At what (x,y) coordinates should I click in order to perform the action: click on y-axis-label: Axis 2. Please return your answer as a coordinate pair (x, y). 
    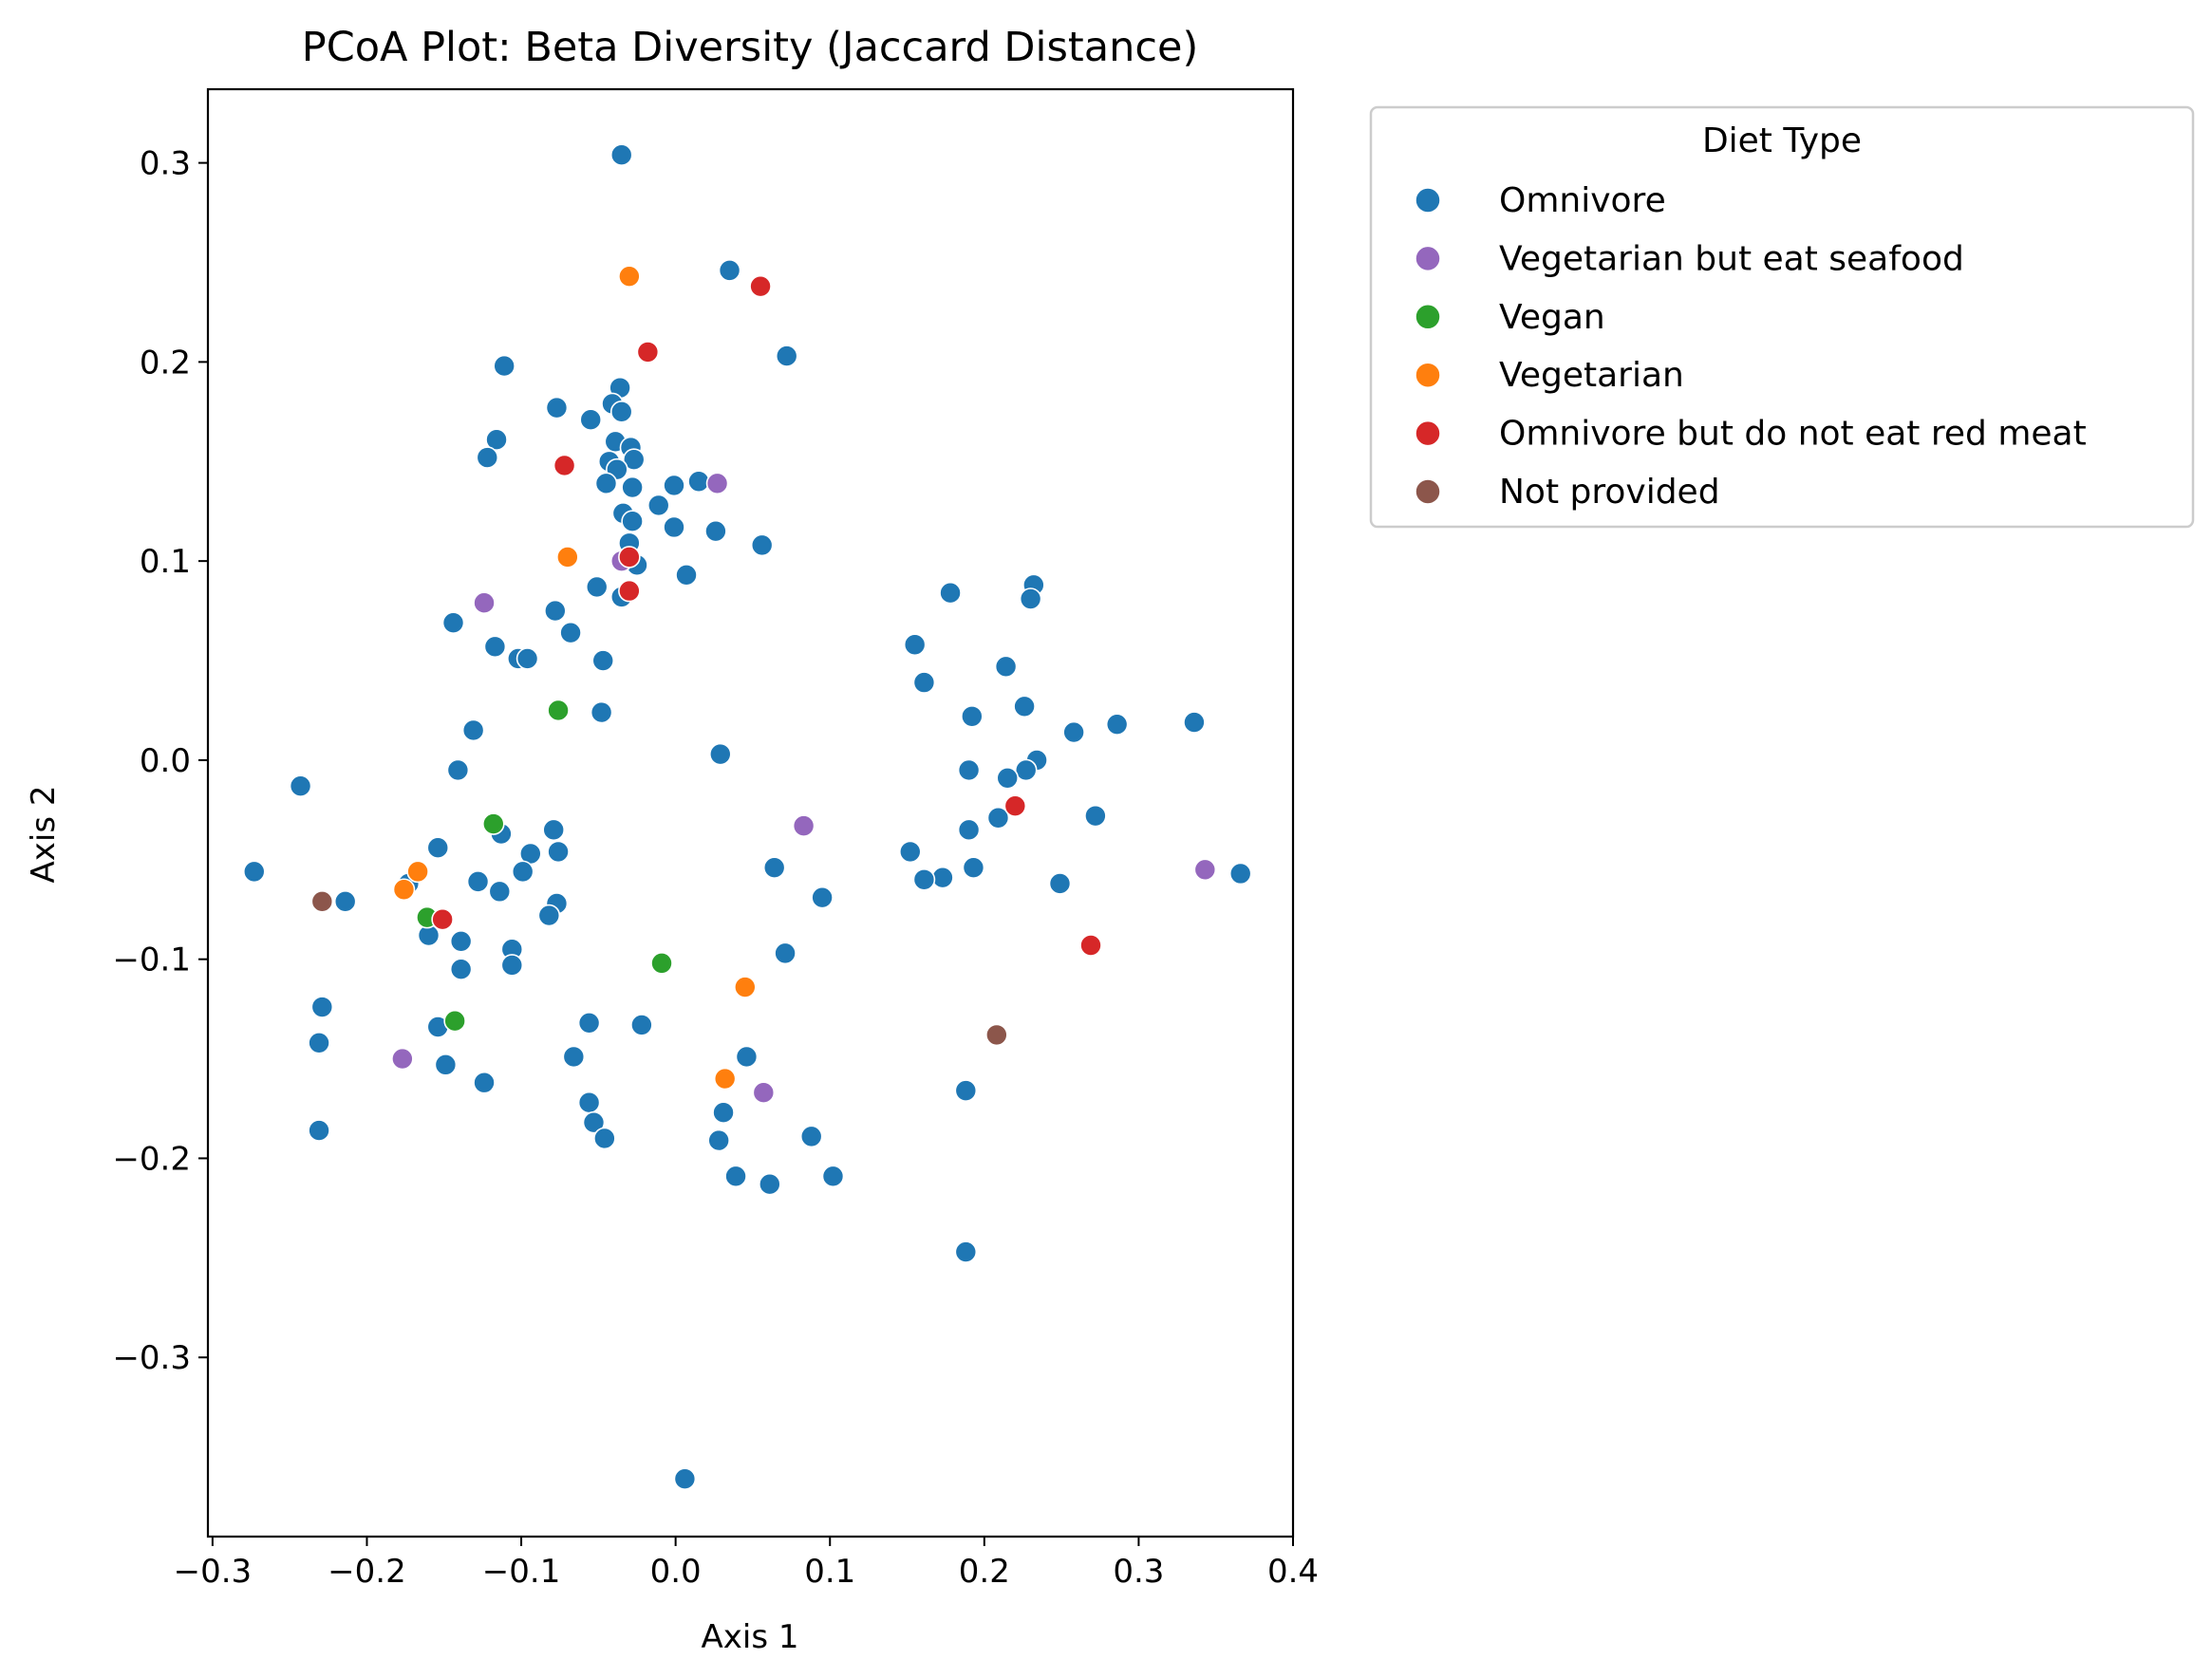
    Looking at the image, I should click on (44, 835).